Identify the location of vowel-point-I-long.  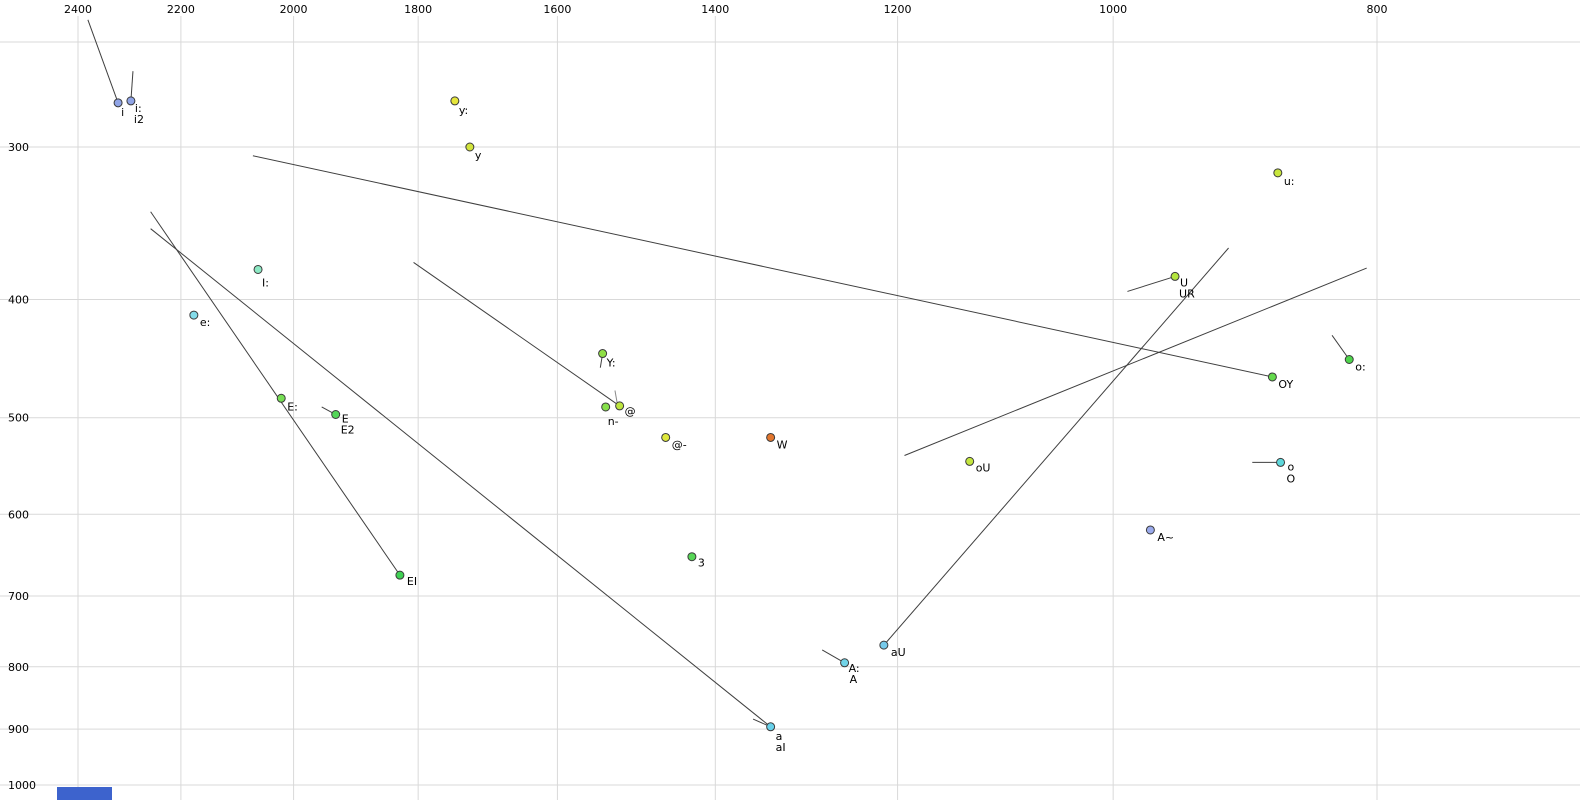
(258, 269).